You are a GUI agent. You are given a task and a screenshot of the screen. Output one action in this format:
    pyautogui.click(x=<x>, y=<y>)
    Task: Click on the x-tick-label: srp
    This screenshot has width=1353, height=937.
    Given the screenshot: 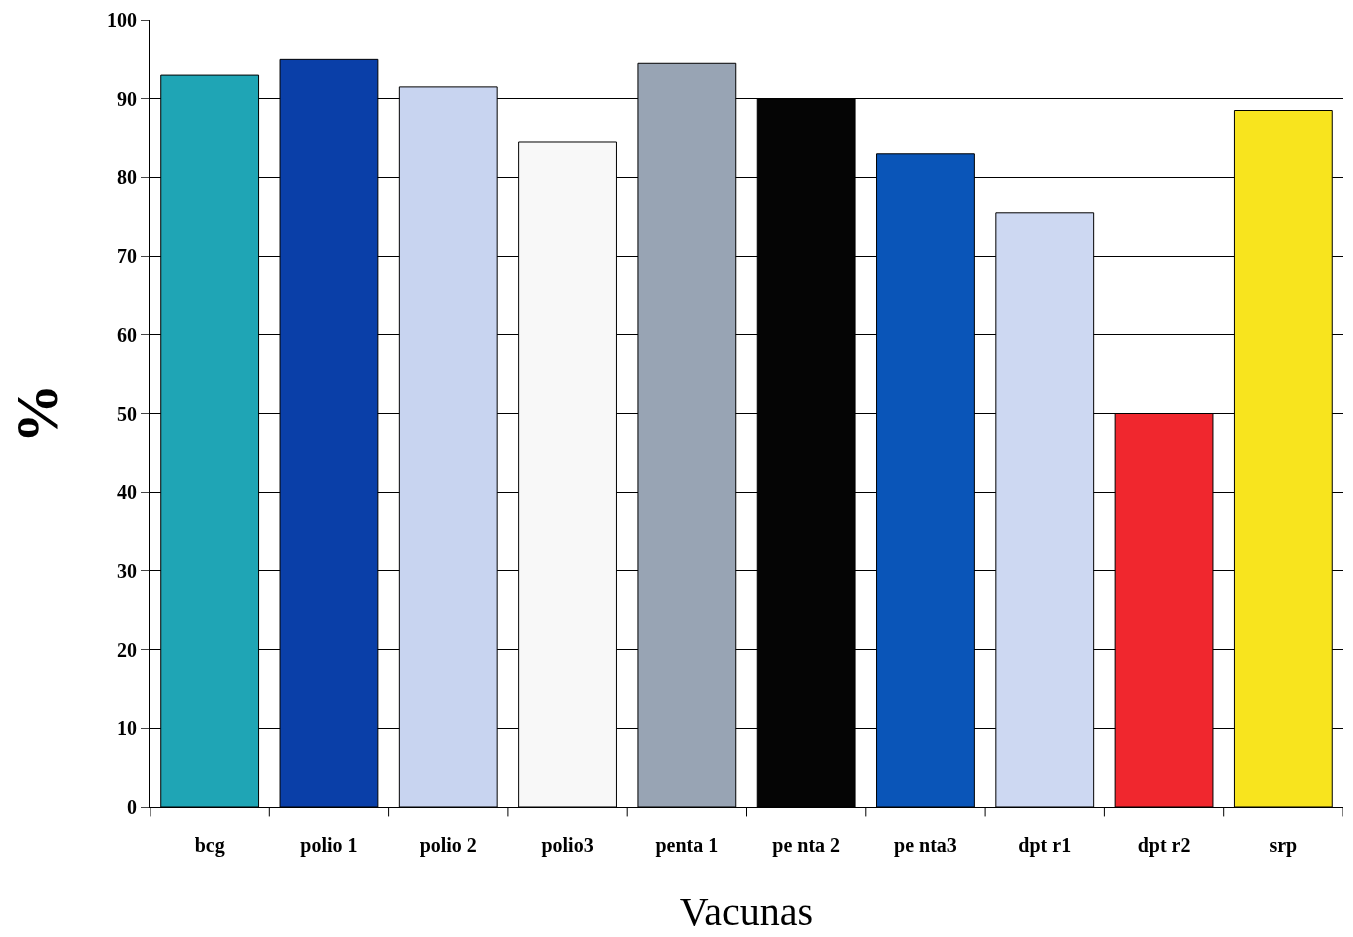 What is the action you would take?
    pyautogui.click(x=1283, y=845)
    